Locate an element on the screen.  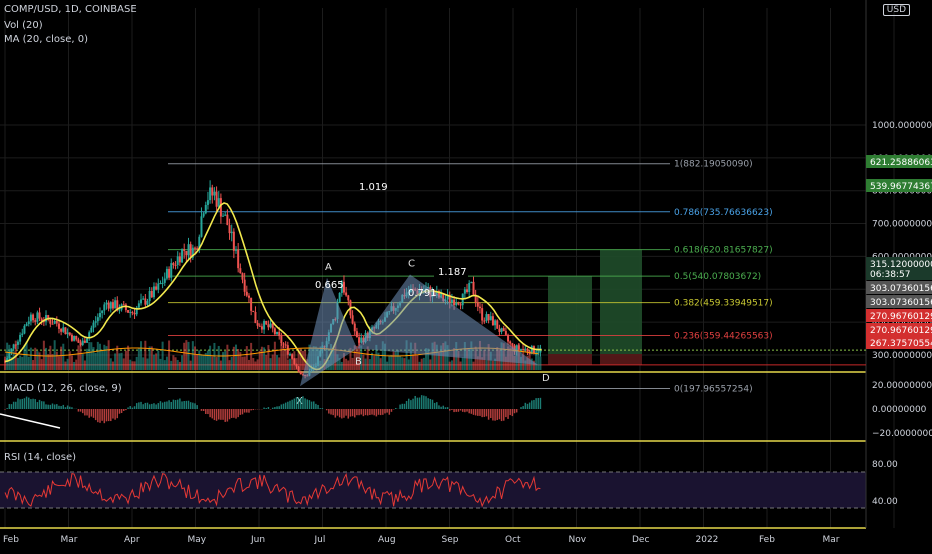
time-axis-label: Nov is located at coordinates (578, 540).